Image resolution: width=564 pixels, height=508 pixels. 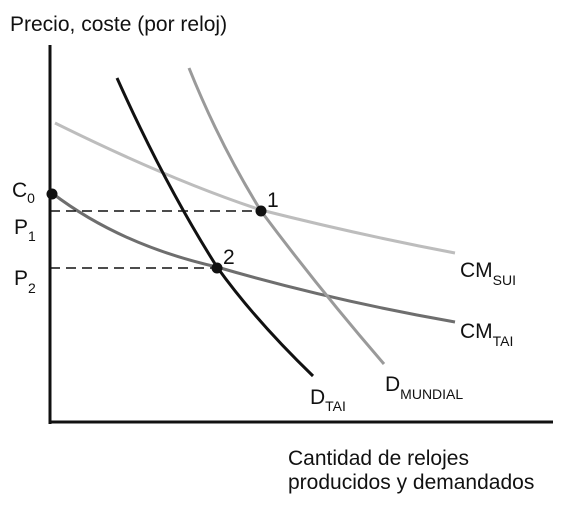 What do you see at coordinates (229, 257) in the screenshot?
I see `point-2-label: 2` at bounding box center [229, 257].